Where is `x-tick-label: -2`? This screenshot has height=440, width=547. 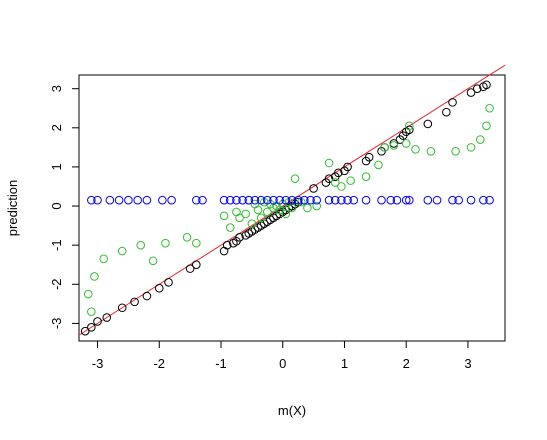 x-tick-label: -2 is located at coordinates (159, 363).